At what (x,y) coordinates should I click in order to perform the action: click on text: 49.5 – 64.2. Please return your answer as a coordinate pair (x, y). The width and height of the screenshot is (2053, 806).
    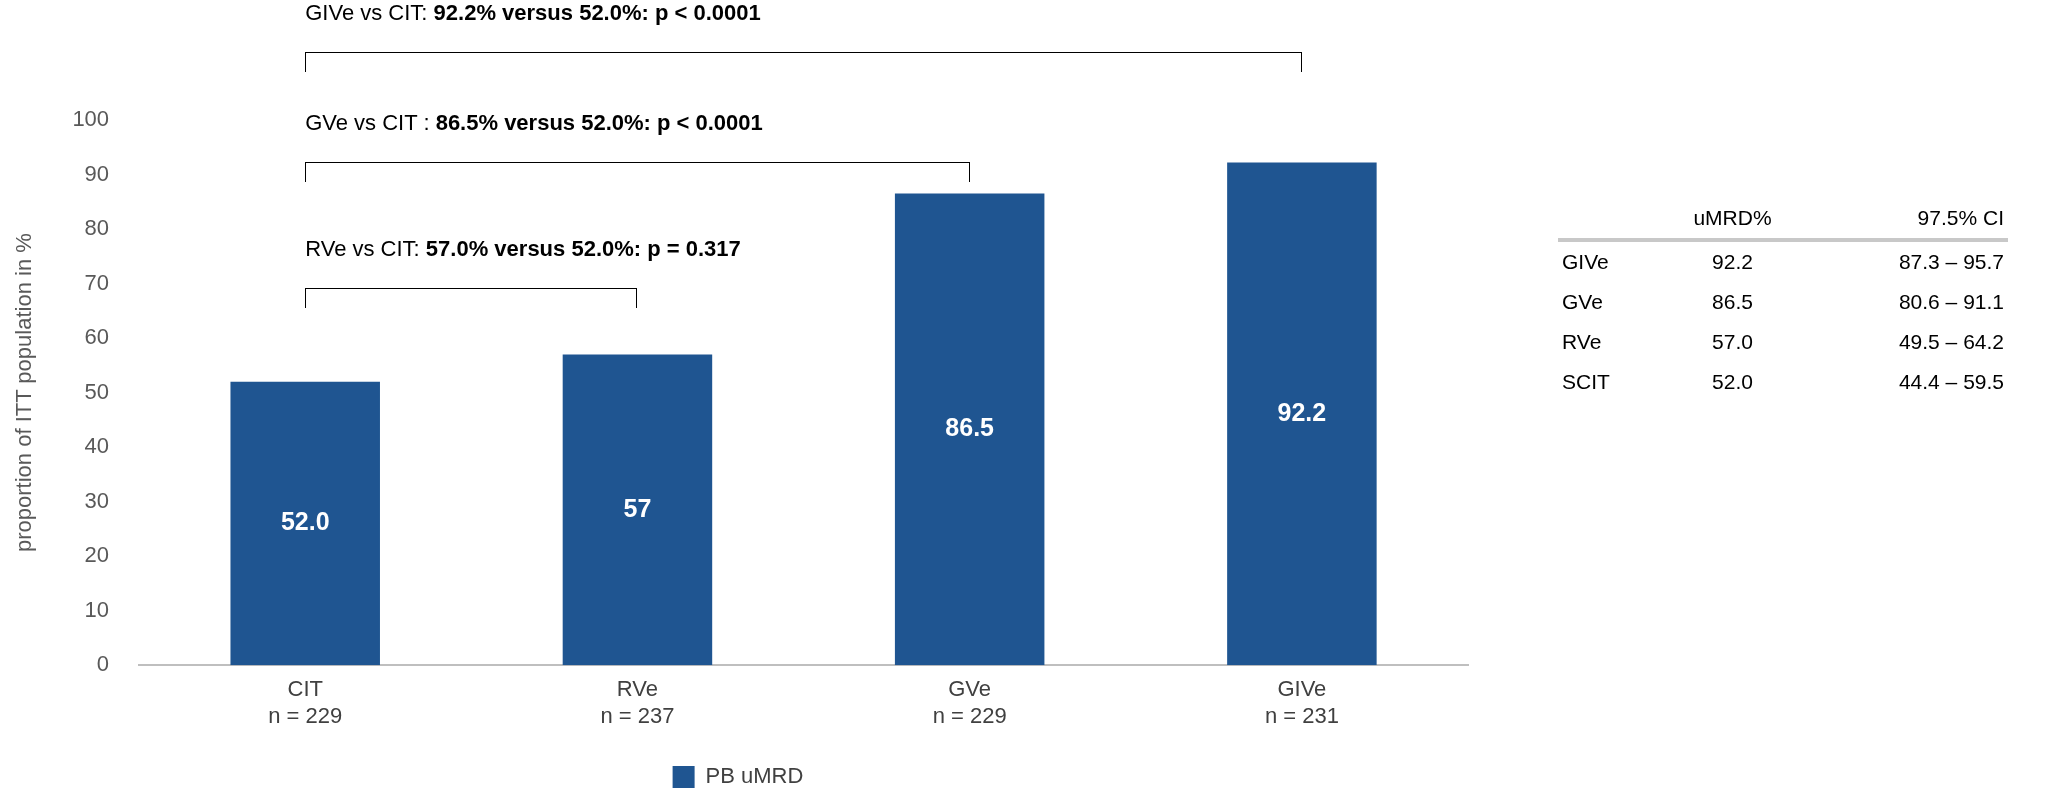
    Looking at the image, I should click on (1951, 342).